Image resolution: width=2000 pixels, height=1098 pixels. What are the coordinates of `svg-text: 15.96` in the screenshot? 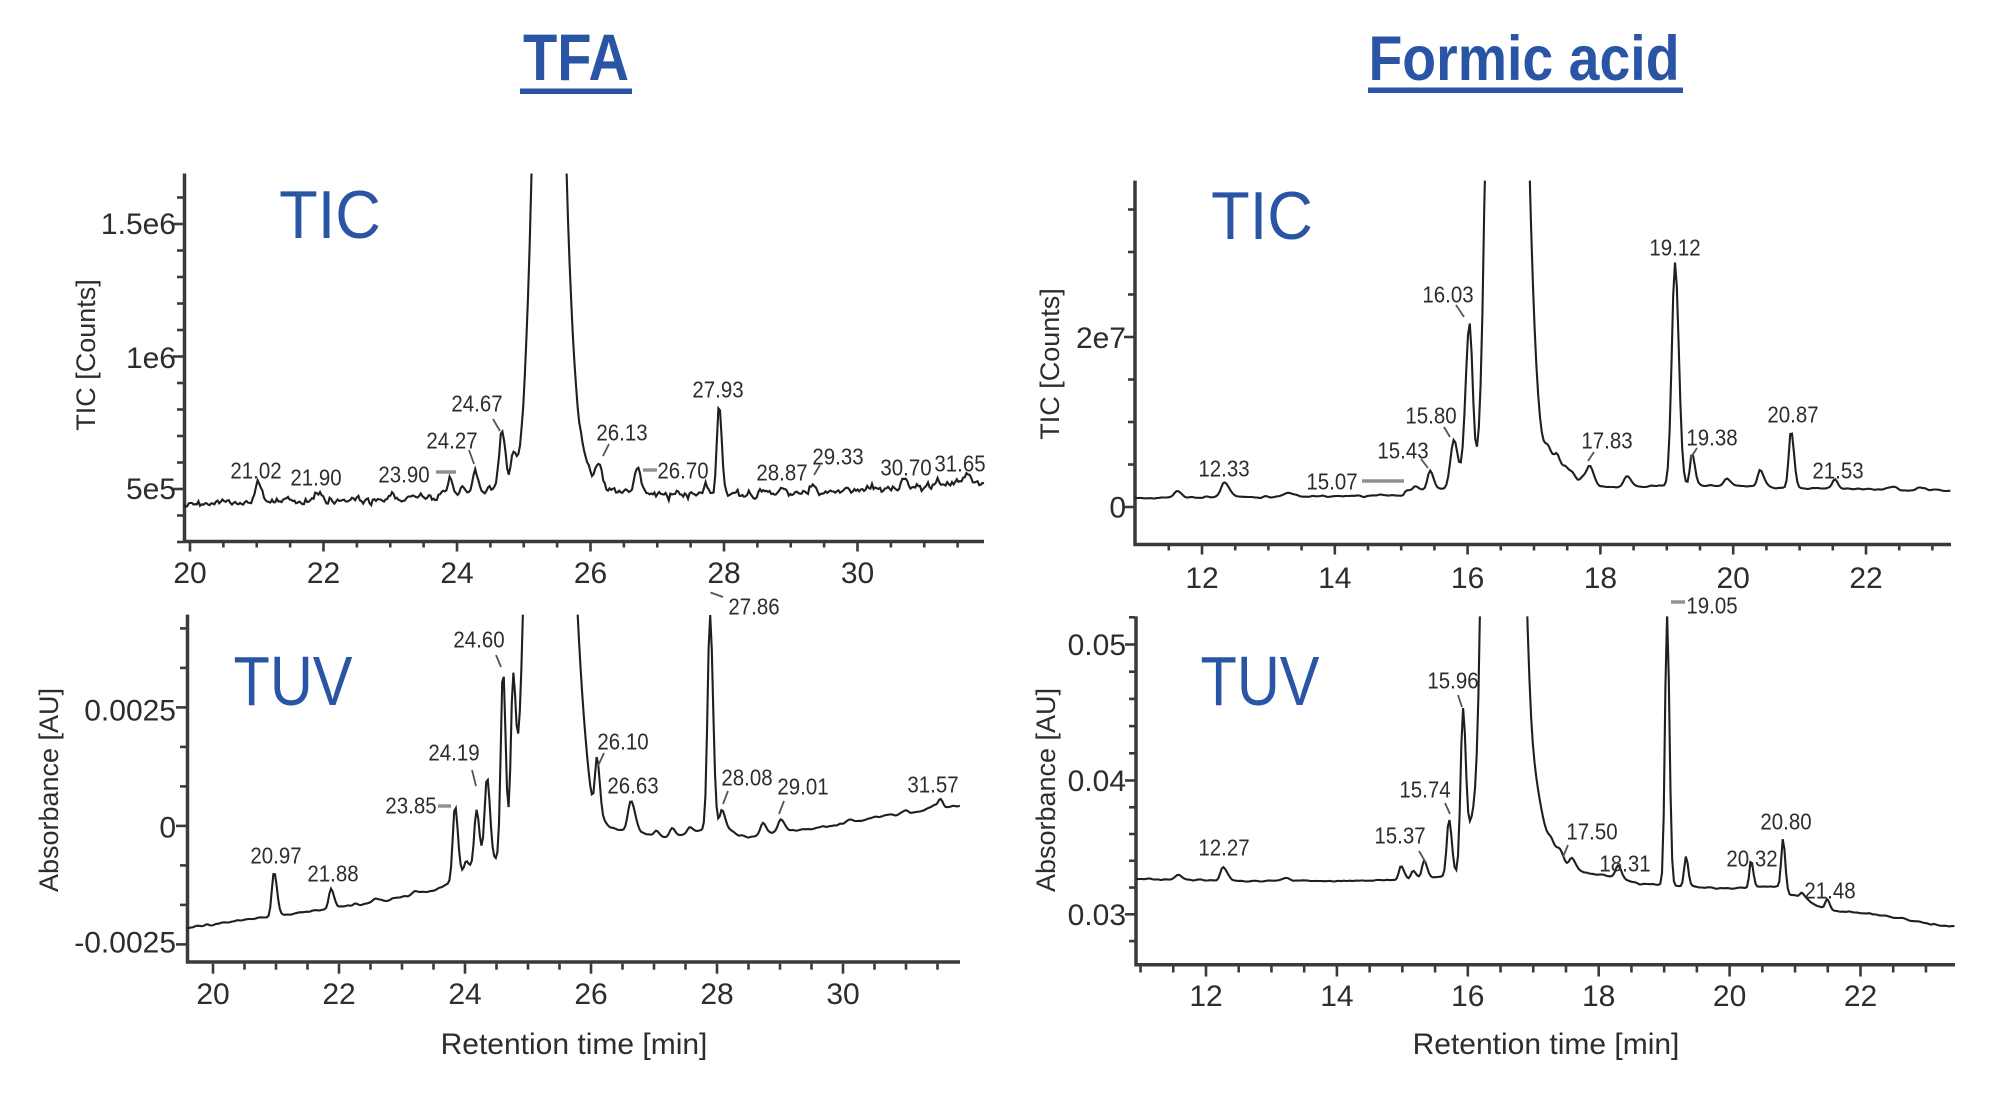 It's located at (1452, 680).